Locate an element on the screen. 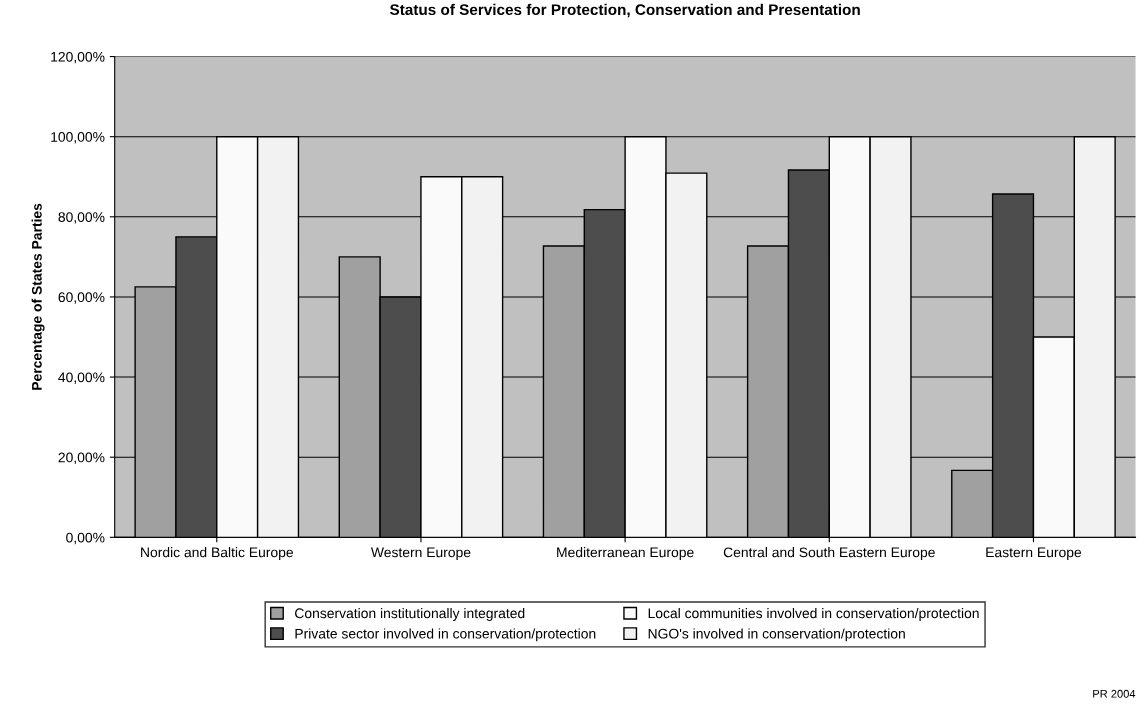 The height and width of the screenshot is (707, 1147). legend-label: NGO's involved in conservation/protection is located at coordinates (776, 635).